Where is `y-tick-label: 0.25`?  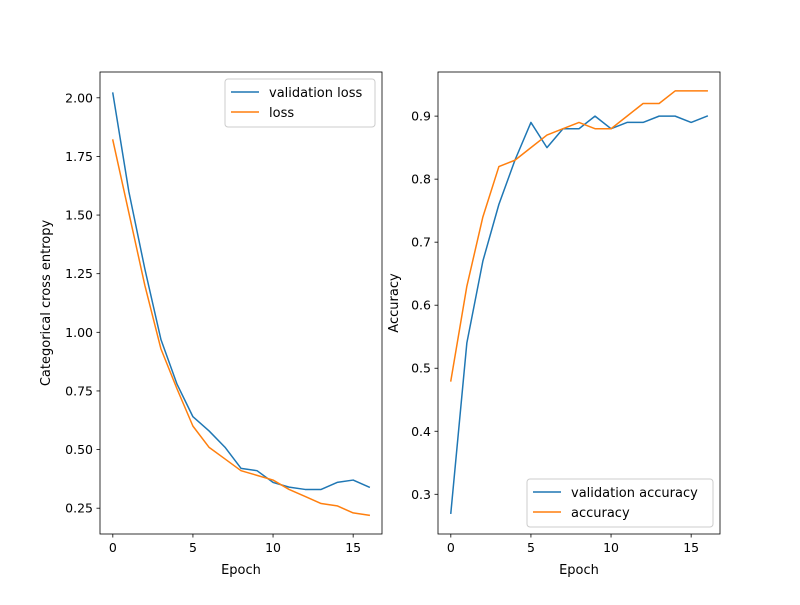 y-tick-label: 0.25 is located at coordinates (79, 508).